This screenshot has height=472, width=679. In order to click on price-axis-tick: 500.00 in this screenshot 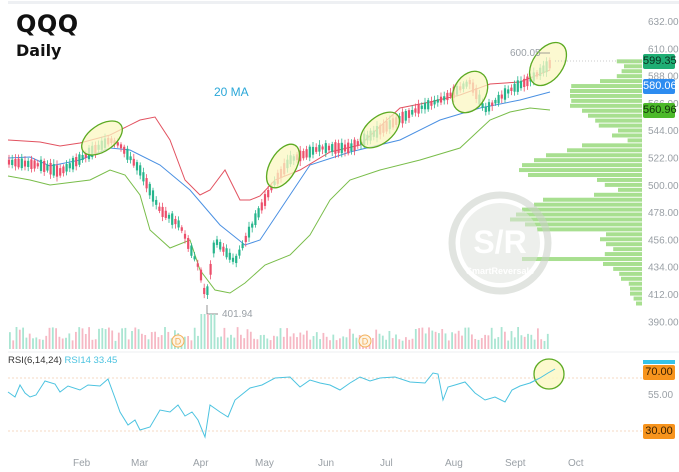, I will do `click(663, 186)`.